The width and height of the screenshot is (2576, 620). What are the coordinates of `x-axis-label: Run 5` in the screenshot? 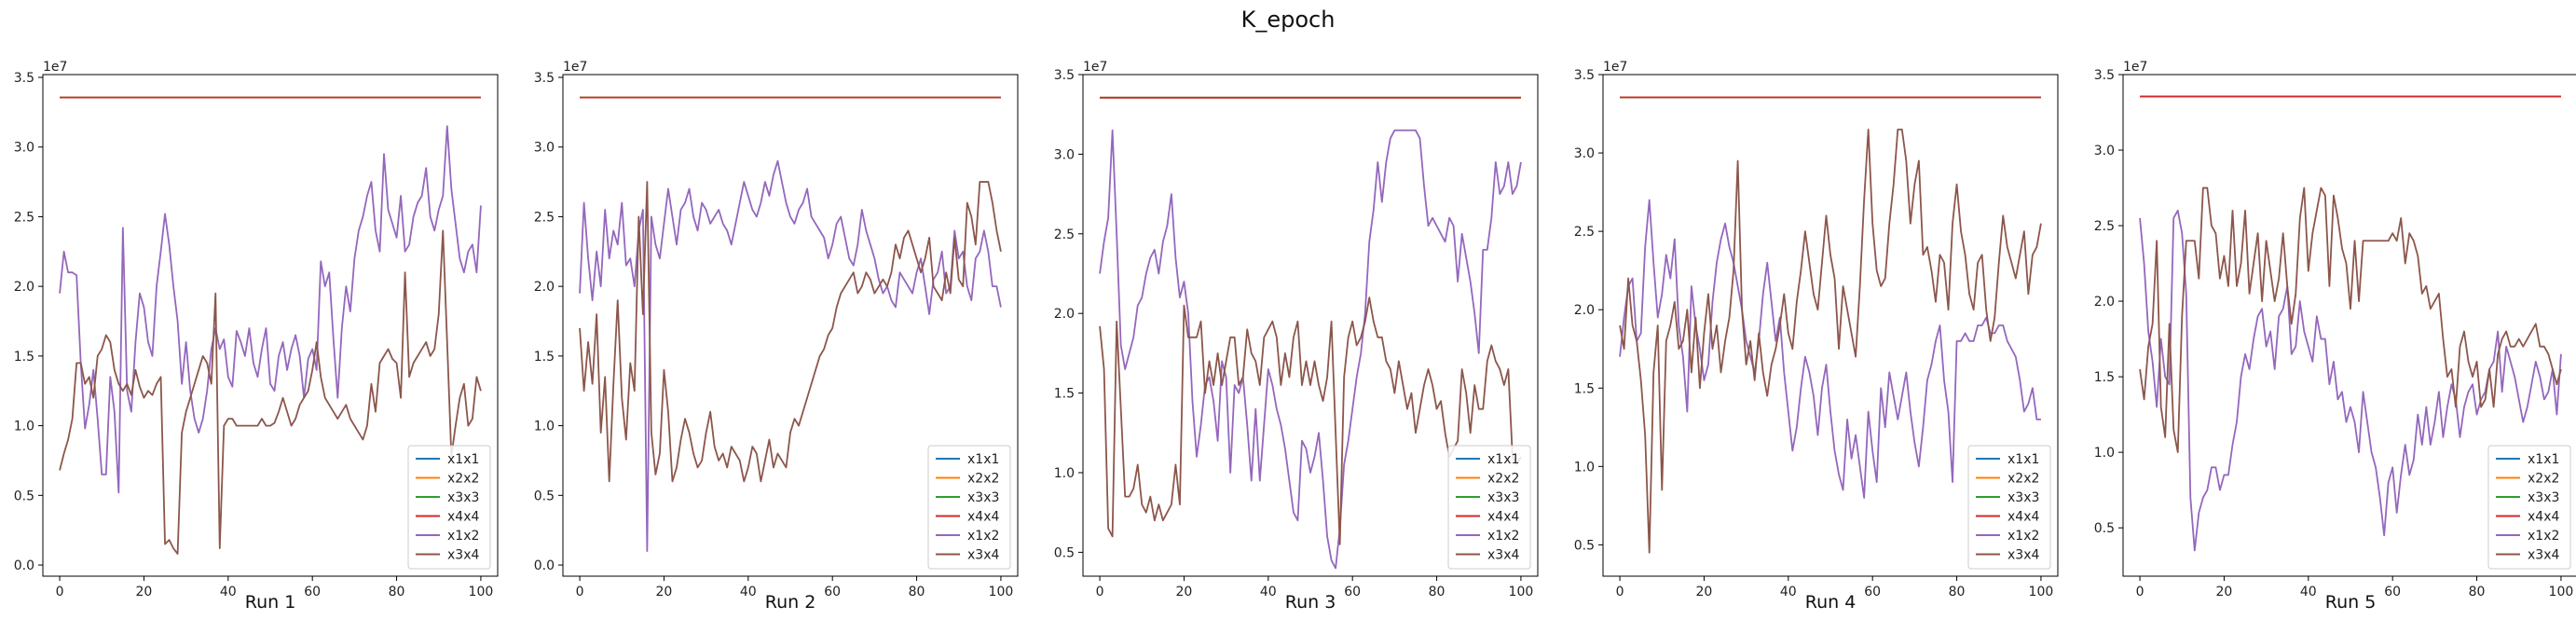 It's located at (2351, 602).